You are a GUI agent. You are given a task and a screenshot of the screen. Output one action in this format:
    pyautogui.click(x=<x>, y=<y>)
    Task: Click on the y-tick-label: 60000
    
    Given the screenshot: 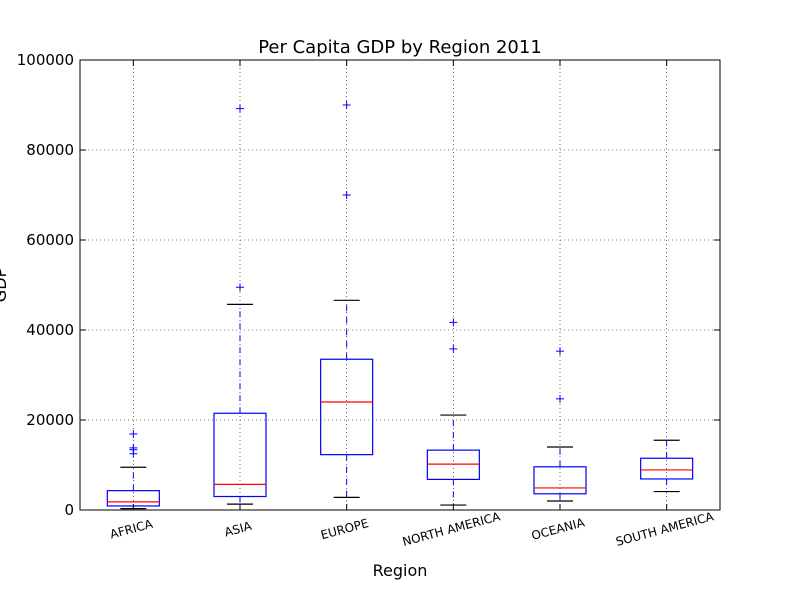 What is the action you would take?
    pyautogui.click(x=50, y=240)
    